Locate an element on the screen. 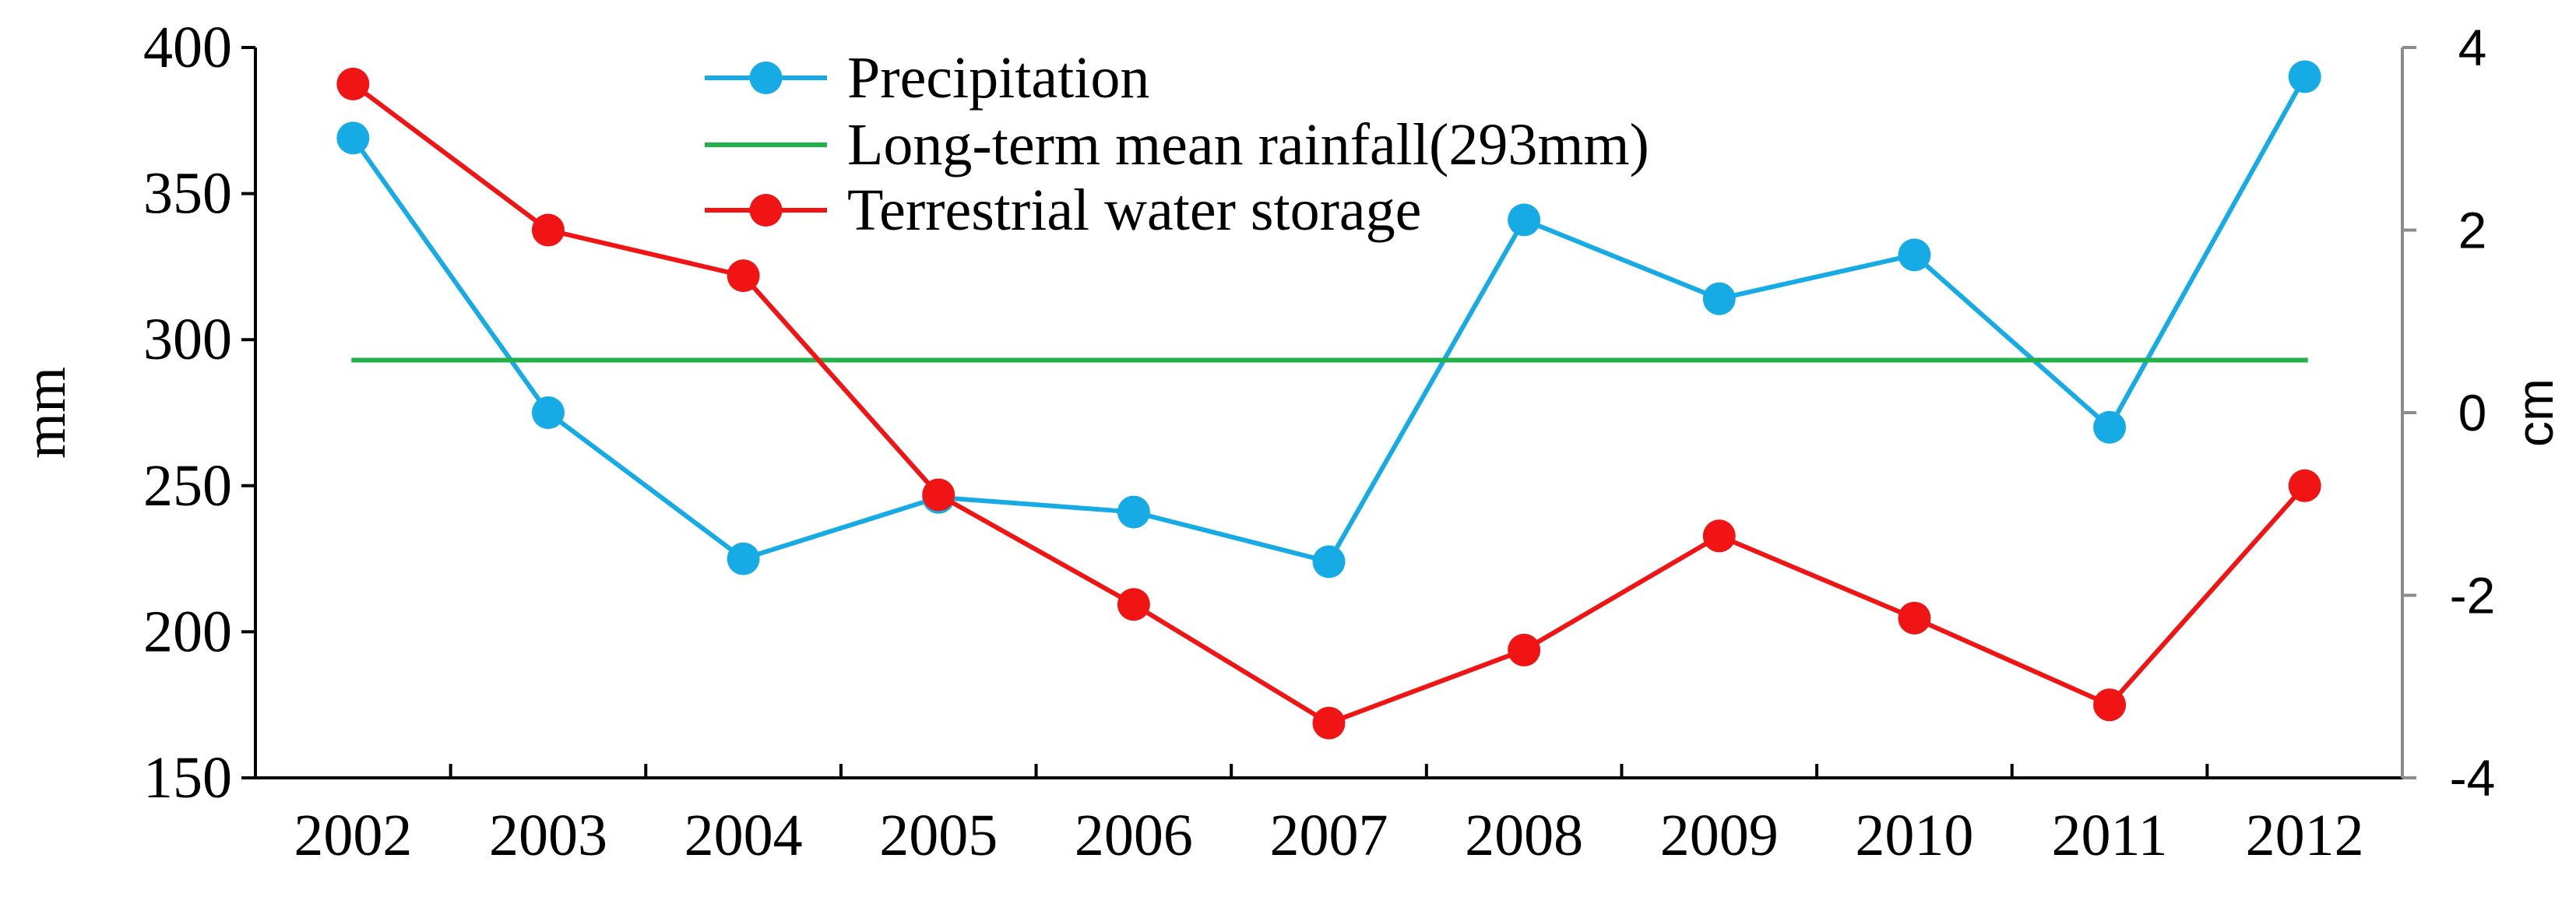  x-tick-label: 2003 is located at coordinates (548, 835).